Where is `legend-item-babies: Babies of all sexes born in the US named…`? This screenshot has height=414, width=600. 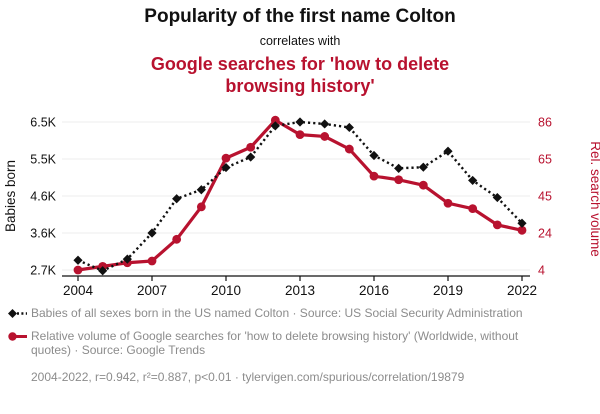
legend-item-babies: Babies of all sexes born in the US named… is located at coordinates (299, 313).